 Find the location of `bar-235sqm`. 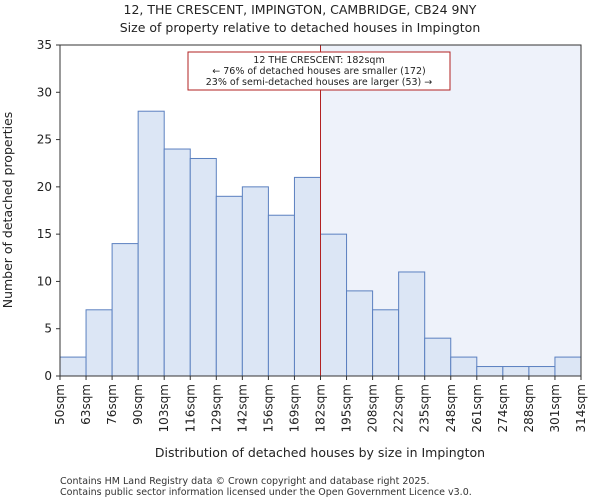

bar-235sqm is located at coordinates (438, 357).